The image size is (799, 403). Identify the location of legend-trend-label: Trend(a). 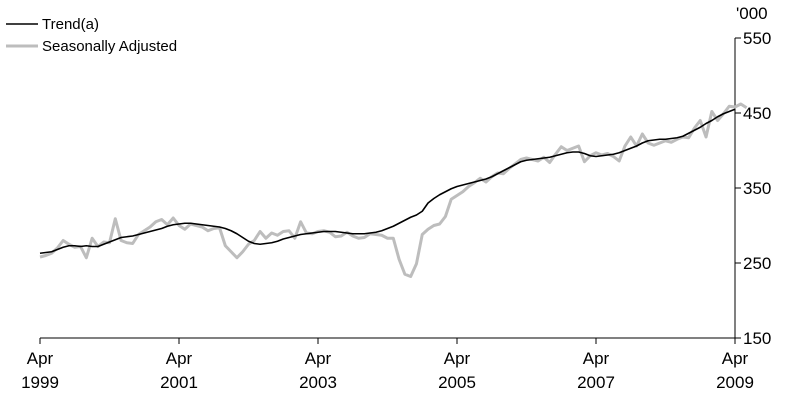
(70, 24).